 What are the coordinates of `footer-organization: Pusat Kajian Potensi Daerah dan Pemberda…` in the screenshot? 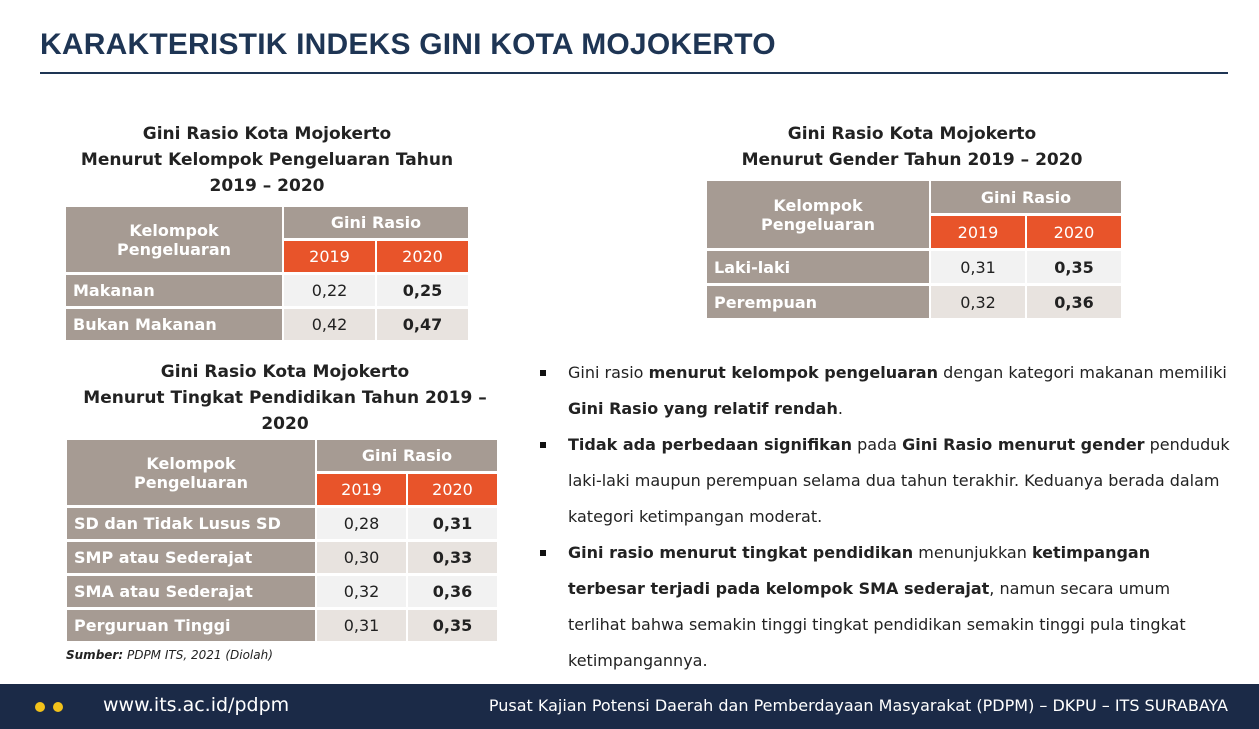 It's located at (858, 705).